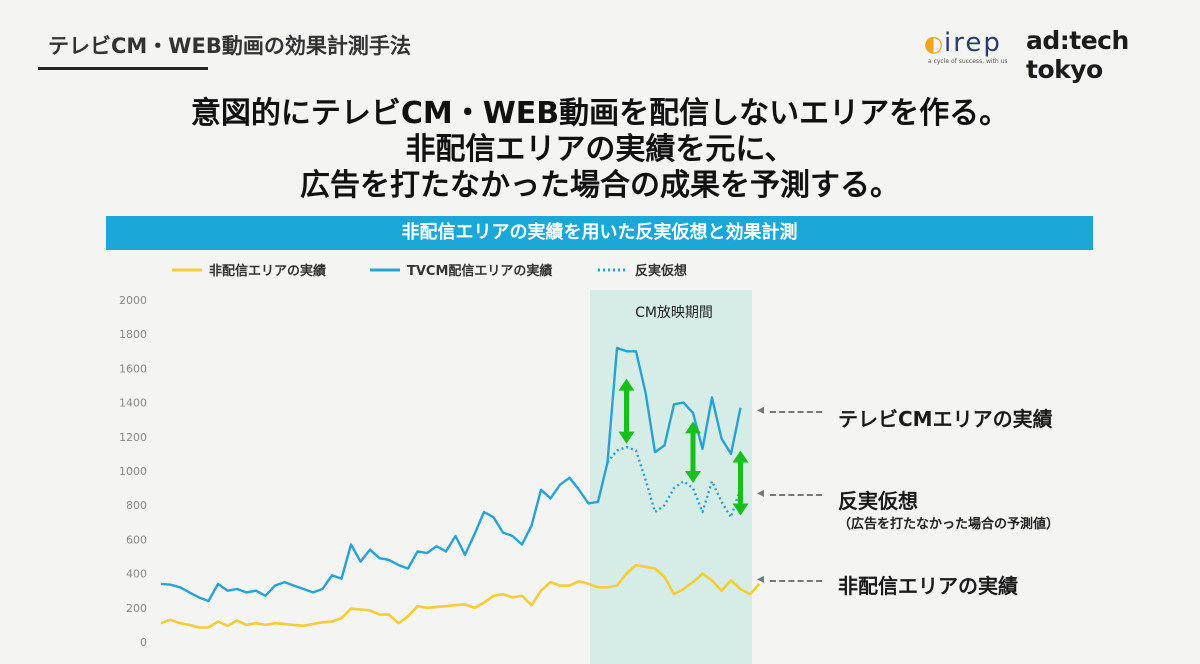 This screenshot has width=1200, height=664. Describe the element at coordinates (133, 437) in the screenshot. I see `y-tick-label: 1200` at that location.